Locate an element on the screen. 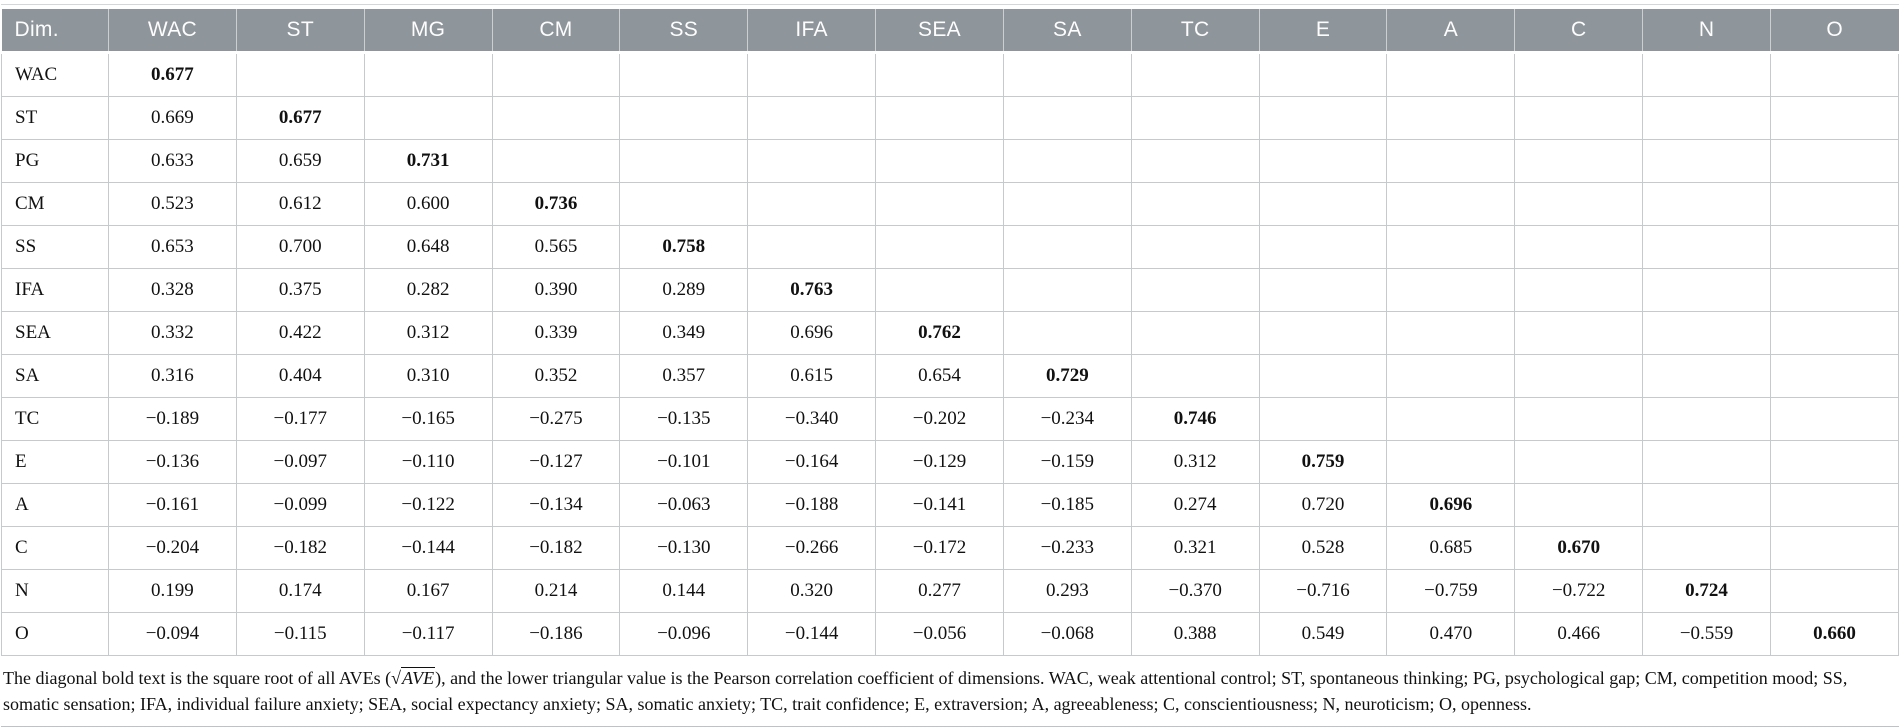 The image size is (1900, 727). correlation-cell: 0.316 is located at coordinates (172, 376).